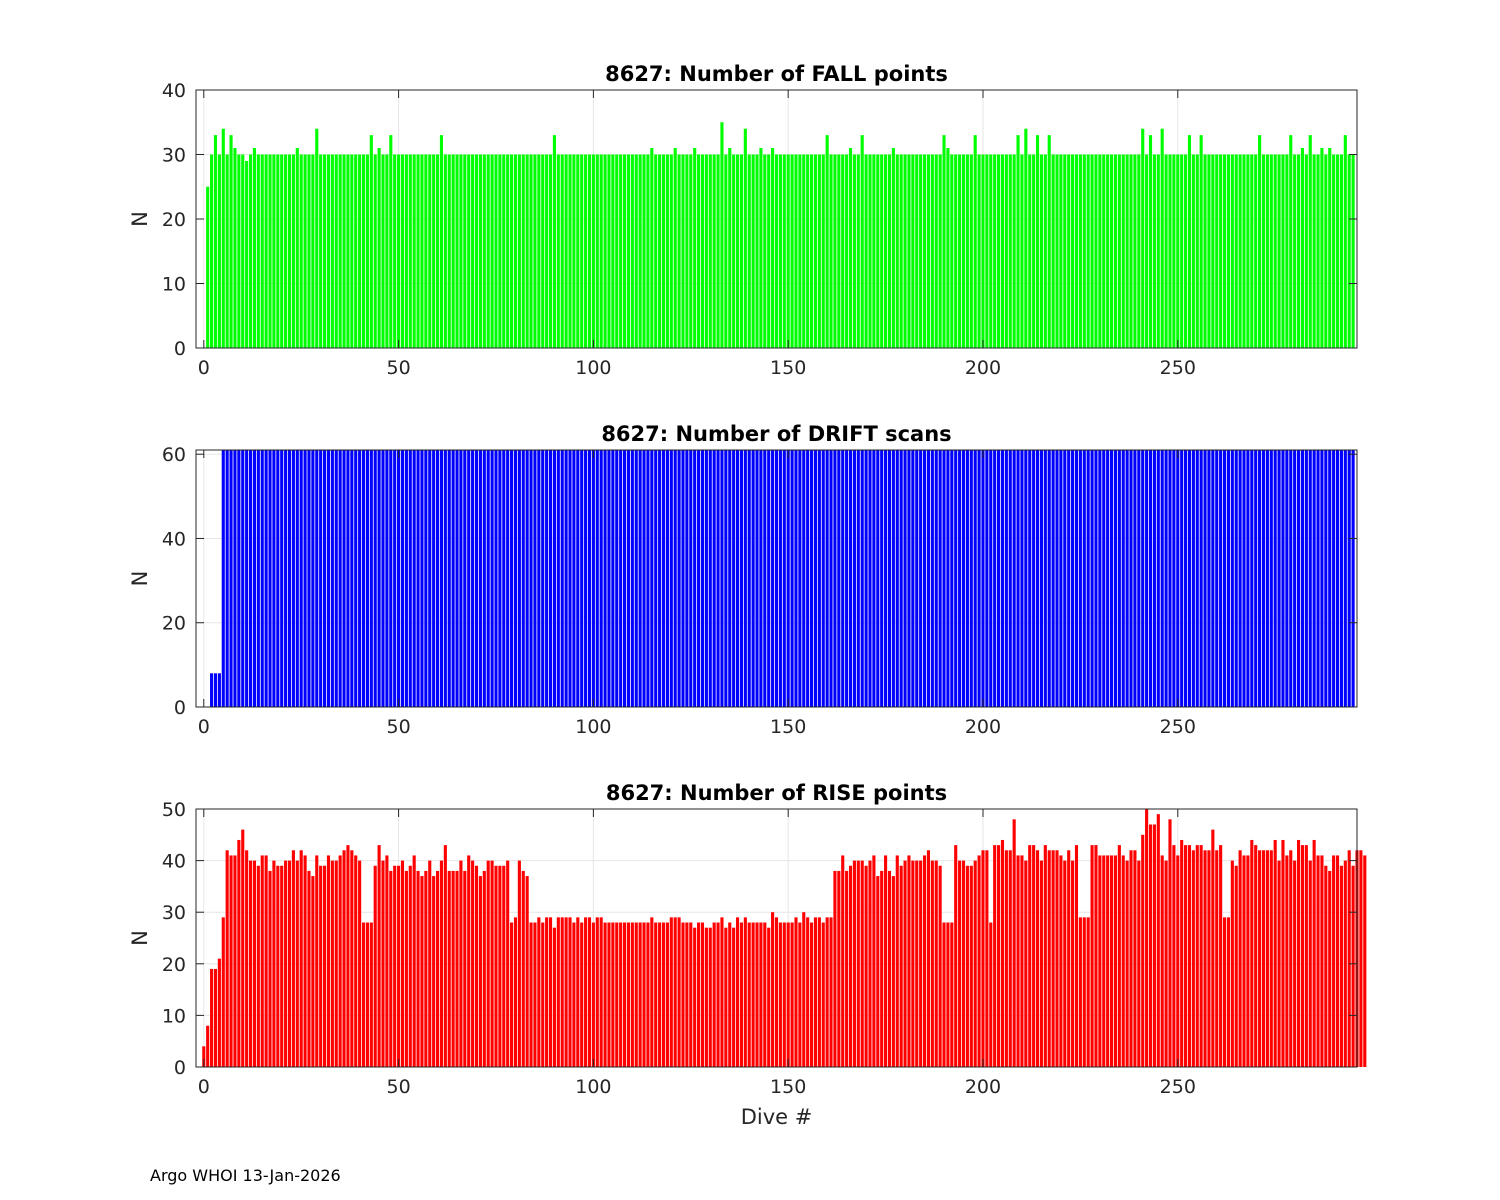 This screenshot has width=1500, height=1200. What do you see at coordinates (983, 727) in the screenshot?
I see `x-tick-label: 200` at bounding box center [983, 727].